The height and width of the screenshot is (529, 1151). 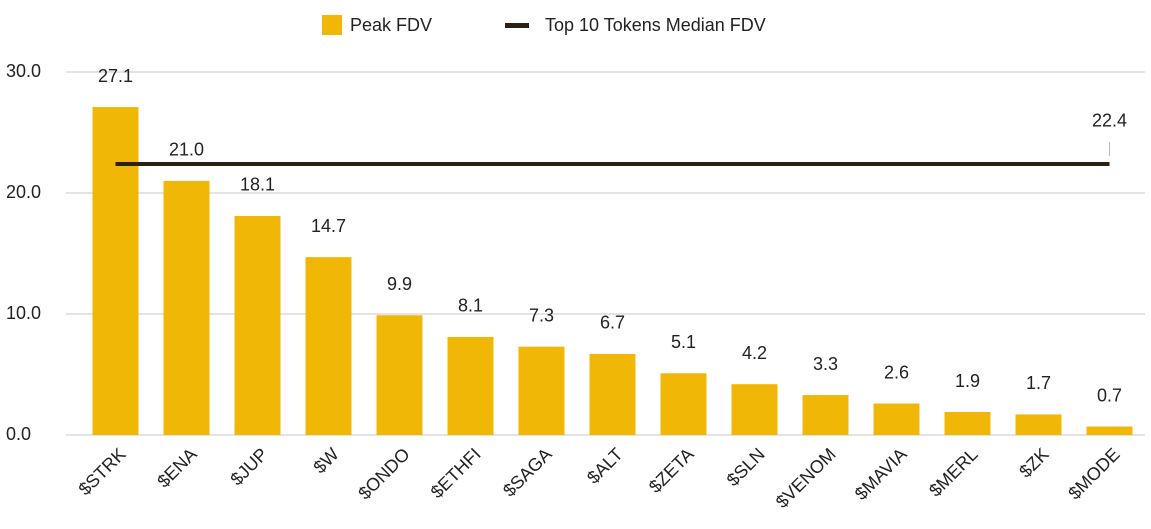 What do you see at coordinates (746, 467) in the screenshot?
I see `x-tick-label: $SLN` at bounding box center [746, 467].